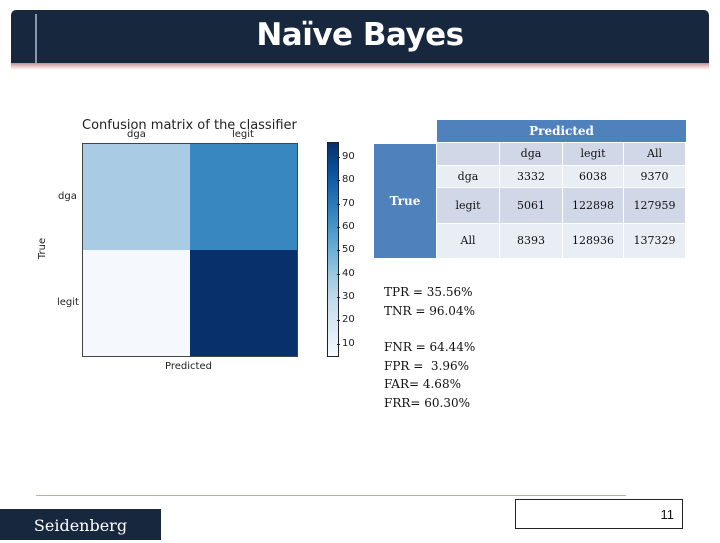 The image size is (720, 543). What do you see at coordinates (348, 156) in the screenshot?
I see `colorbar-label: 90` at bounding box center [348, 156].